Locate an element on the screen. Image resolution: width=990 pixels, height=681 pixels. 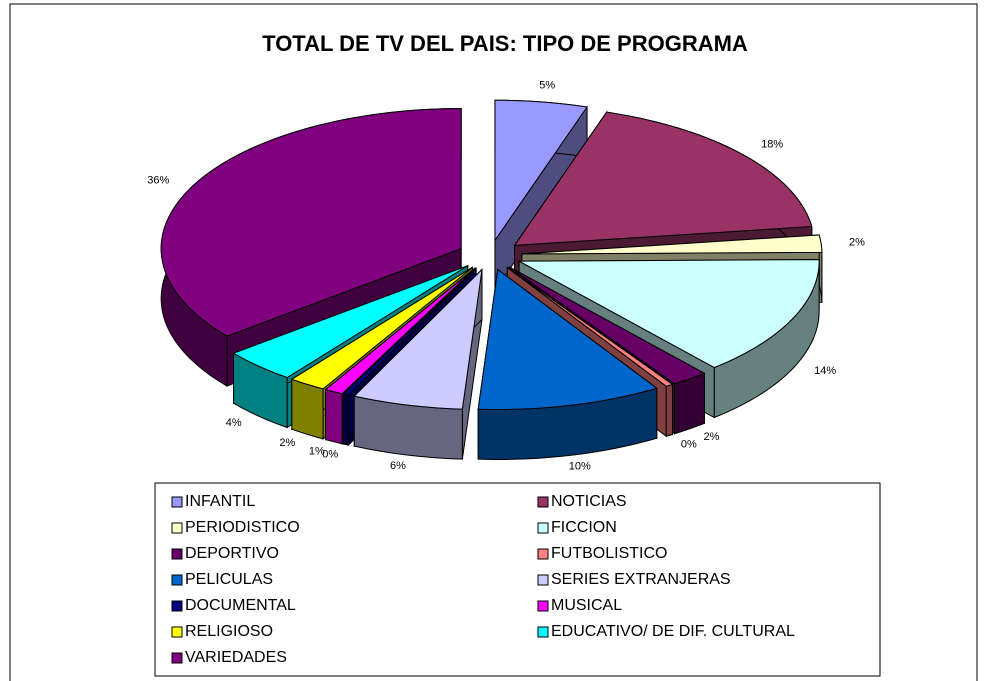
legend-label: INFANTIL is located at coordinates (220, 501).